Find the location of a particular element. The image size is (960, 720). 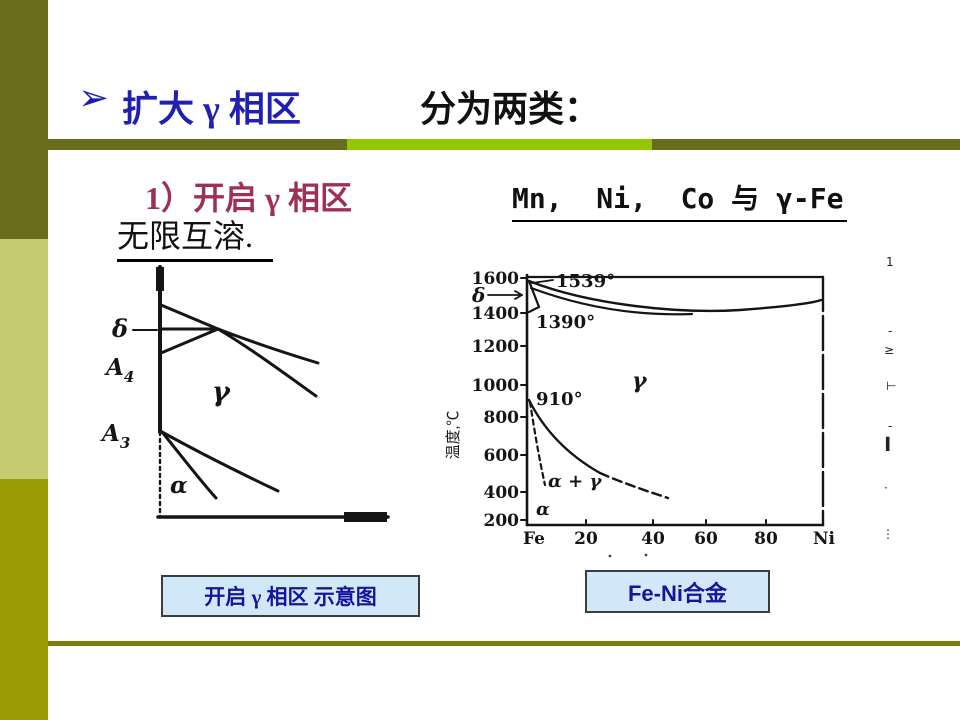

delta-label: δ is located at coordinates (119, 328).